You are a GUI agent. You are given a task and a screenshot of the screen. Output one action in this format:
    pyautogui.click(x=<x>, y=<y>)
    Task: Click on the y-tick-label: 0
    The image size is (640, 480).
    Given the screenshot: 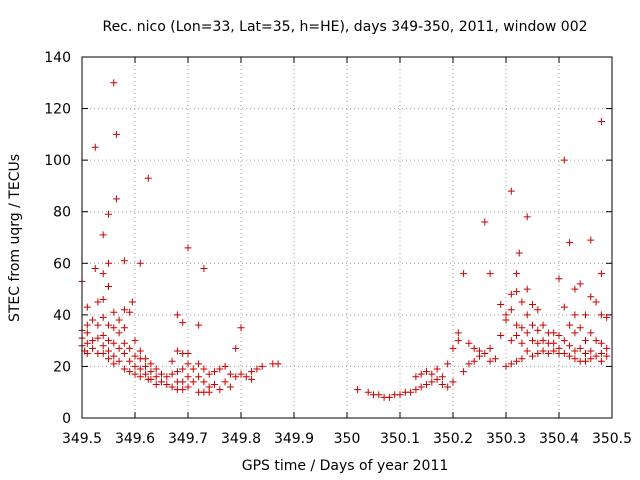 What is the action you would take?
    pyautogui.click(x=66, y=419)
    